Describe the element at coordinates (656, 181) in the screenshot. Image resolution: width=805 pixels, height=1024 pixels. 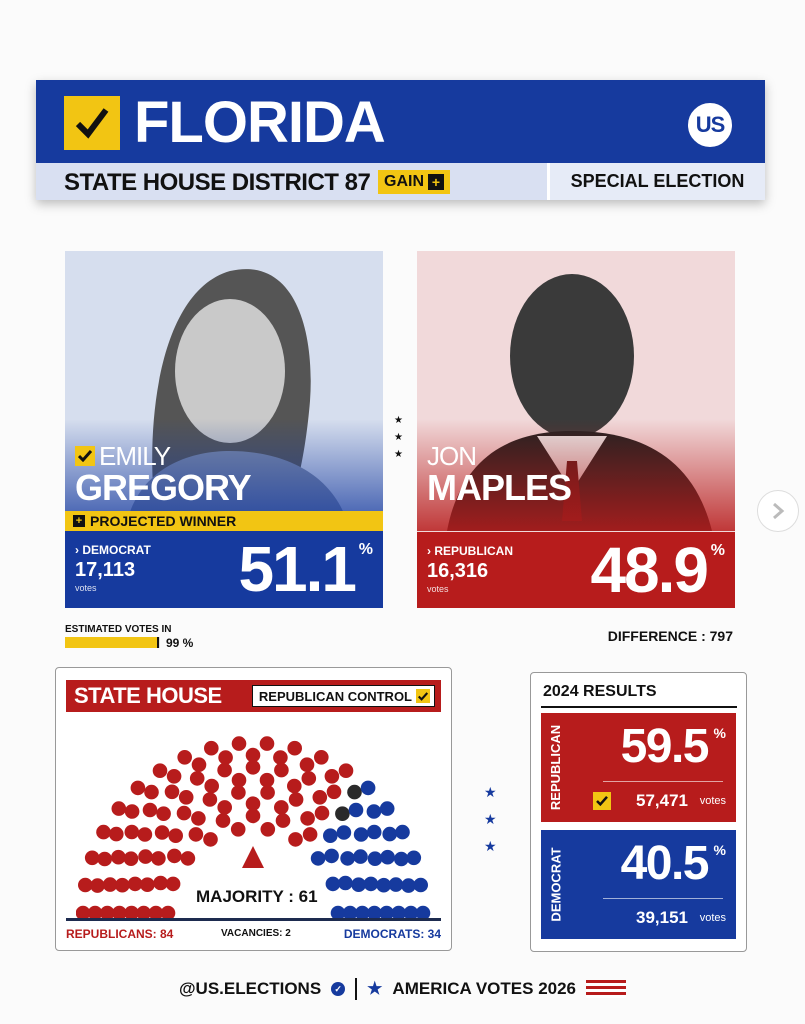
I see `election-type: SPECIAL ELECTION` at that location.